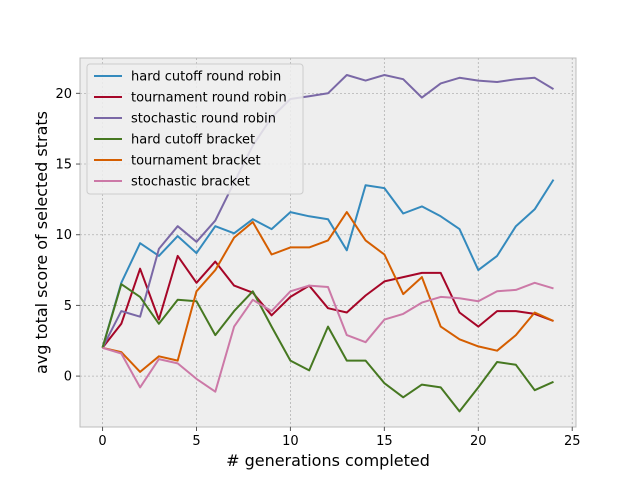  Describe the element at coordinates (196, 441) in the screenshot. I see `x-tick-label: 5` at that location.